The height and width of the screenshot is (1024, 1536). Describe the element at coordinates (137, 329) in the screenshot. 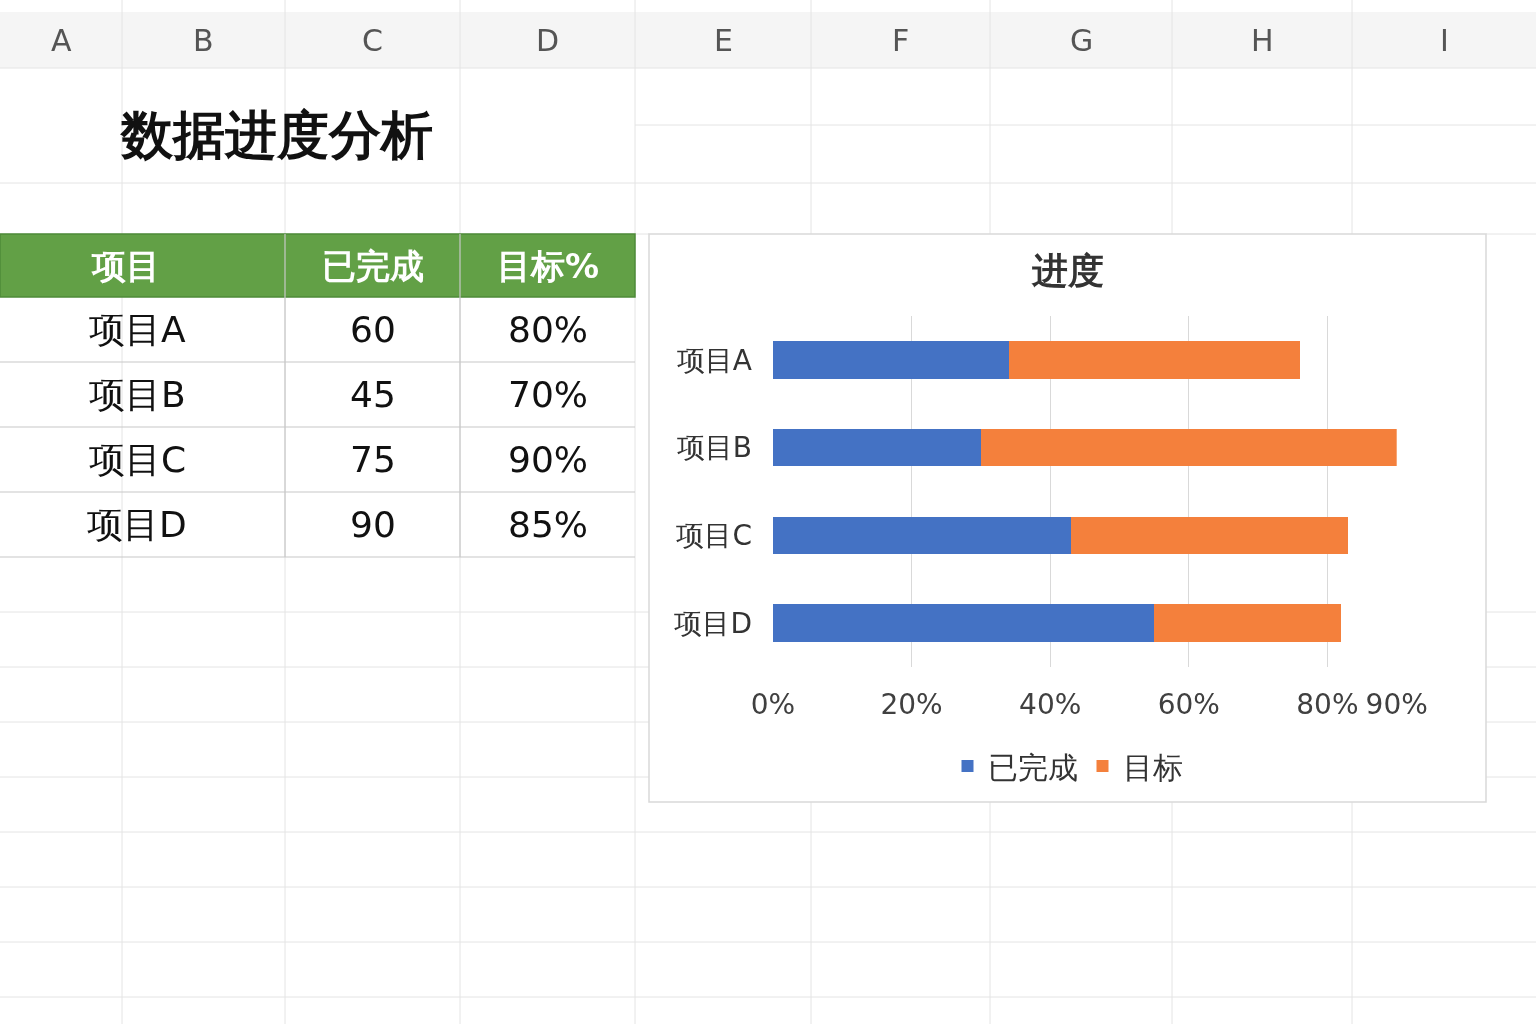

I see `category-label: 项目A` at that location.